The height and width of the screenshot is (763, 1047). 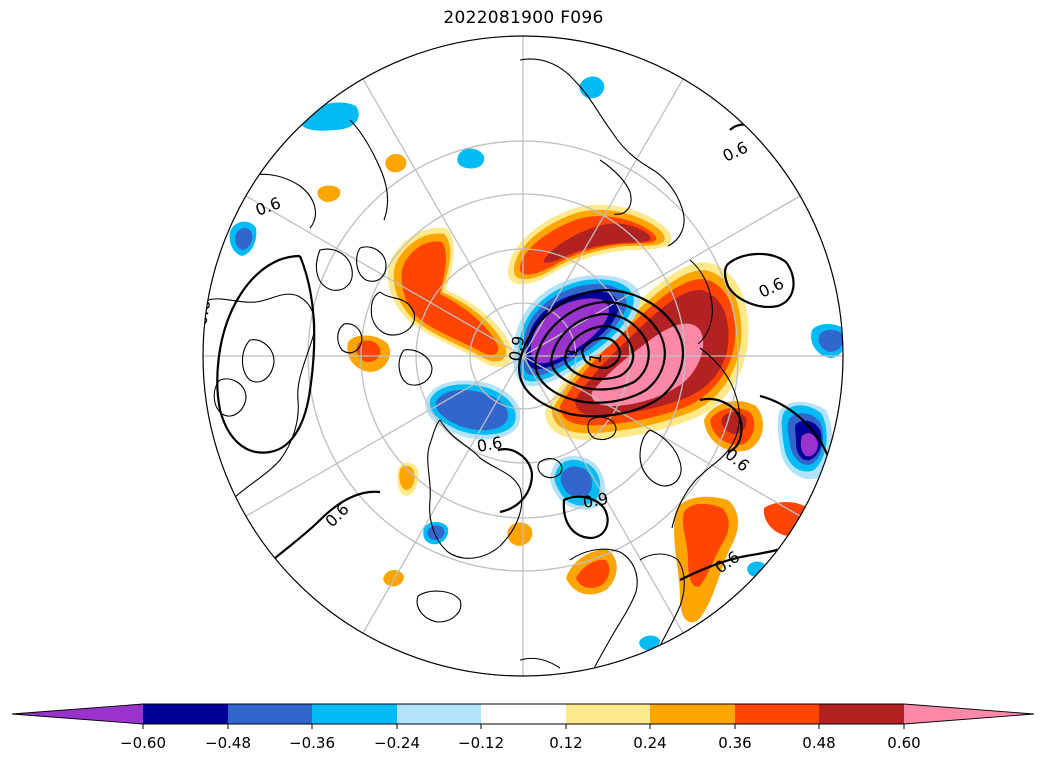 I want to click on colorbar-extend-max, so click(x=969, y=714).